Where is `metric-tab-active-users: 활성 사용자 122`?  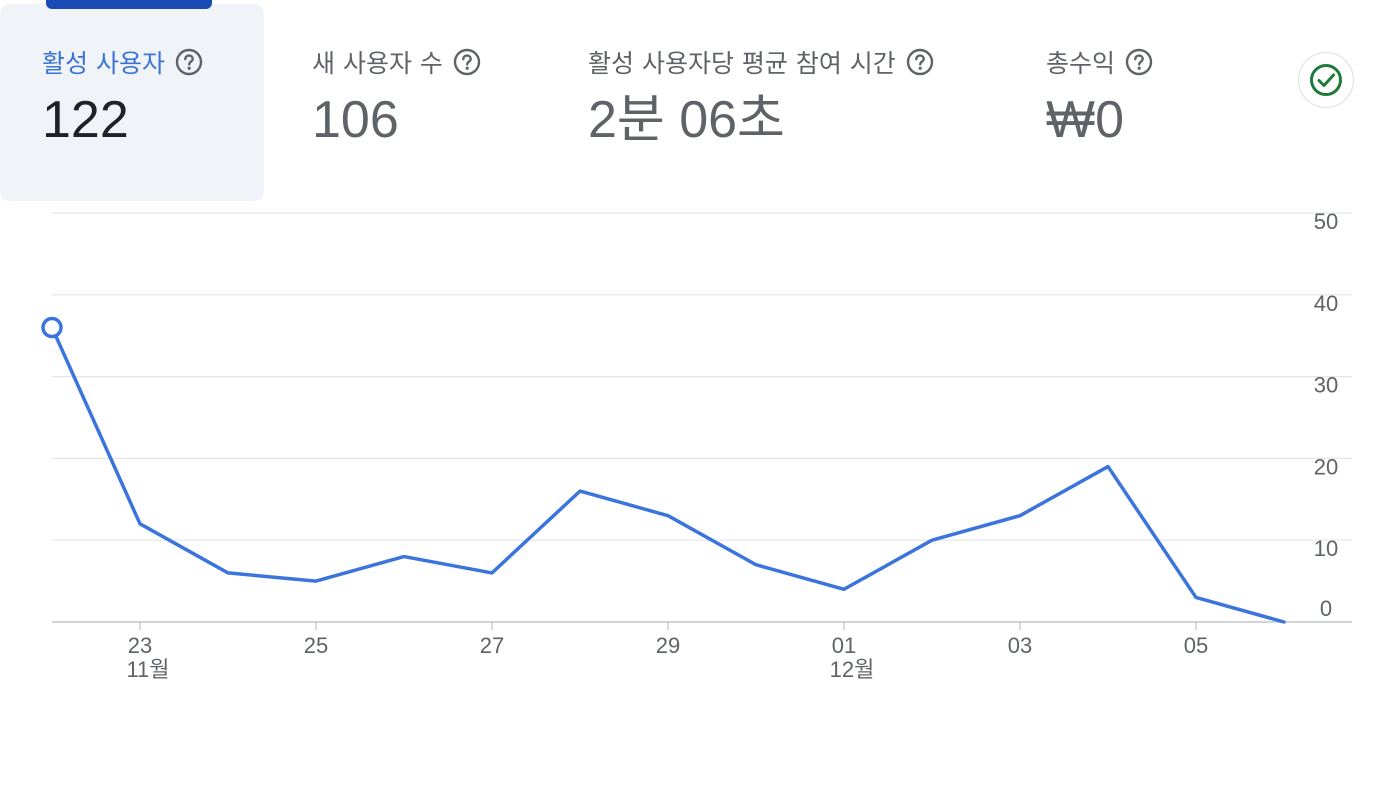 metric-tab-active-users: 활성 사용자 122 is located at coordinates (122, 97).